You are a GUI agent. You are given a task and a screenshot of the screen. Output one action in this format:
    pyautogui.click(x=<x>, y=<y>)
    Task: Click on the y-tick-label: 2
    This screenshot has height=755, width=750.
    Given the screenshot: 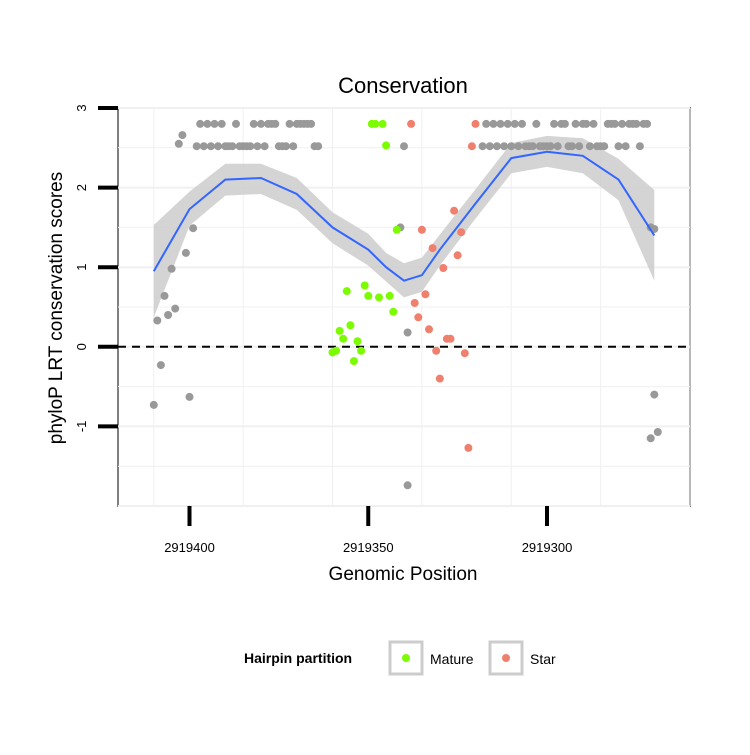 What is the action you would take?
    pyautogui.click(x=81, y=187)
    